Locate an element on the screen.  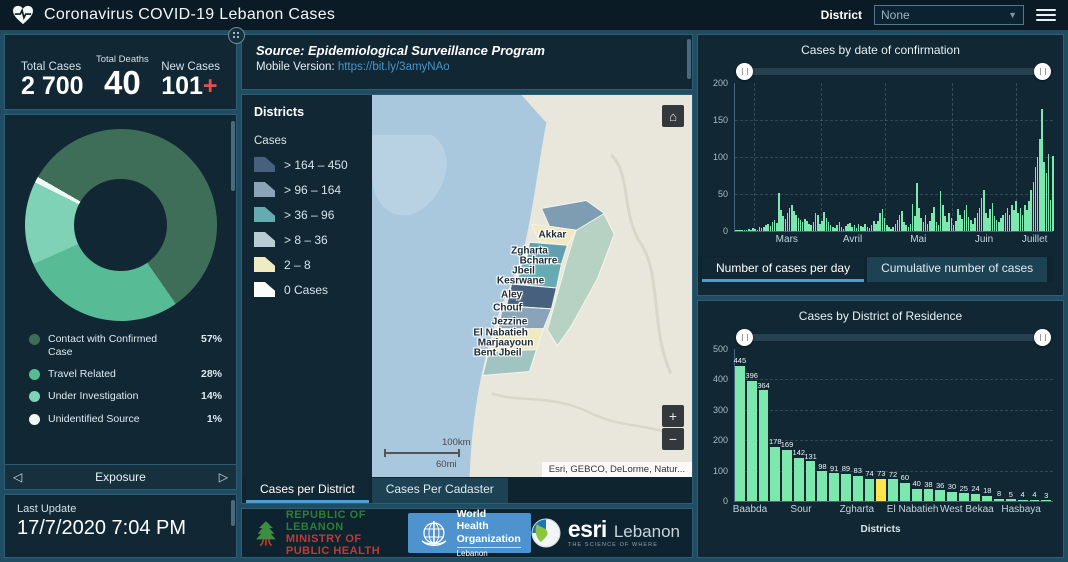
tab-cases-per-cadaster: Cases Per Cadaster is located at coordinates (439, 490).